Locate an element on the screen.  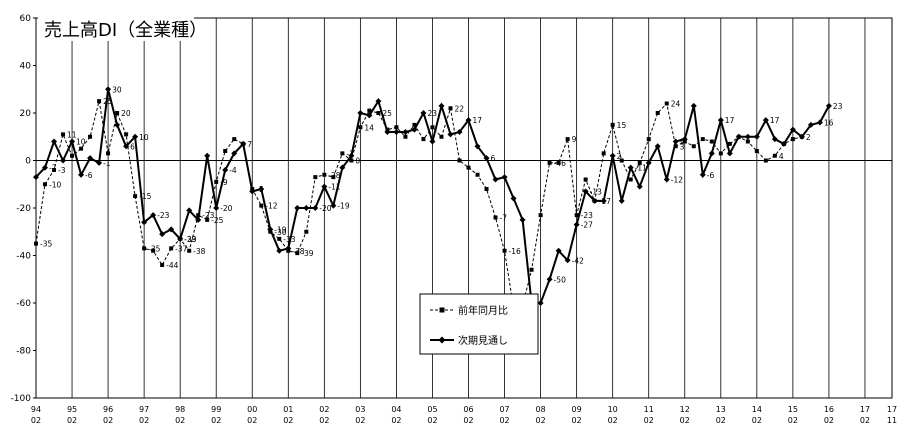
data-label: 25 is located at coordinates (387, 113).